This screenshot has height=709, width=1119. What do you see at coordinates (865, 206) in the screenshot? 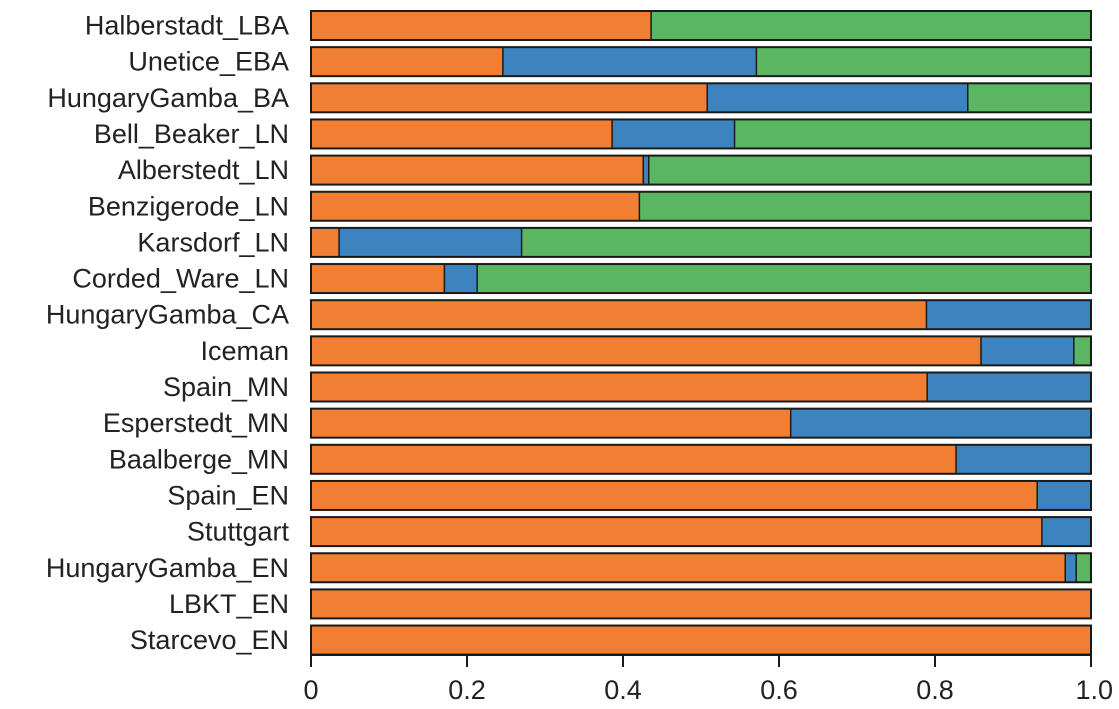
I see `bar-segment-3-benzigerode-ln` at bounding box center [865, 206].